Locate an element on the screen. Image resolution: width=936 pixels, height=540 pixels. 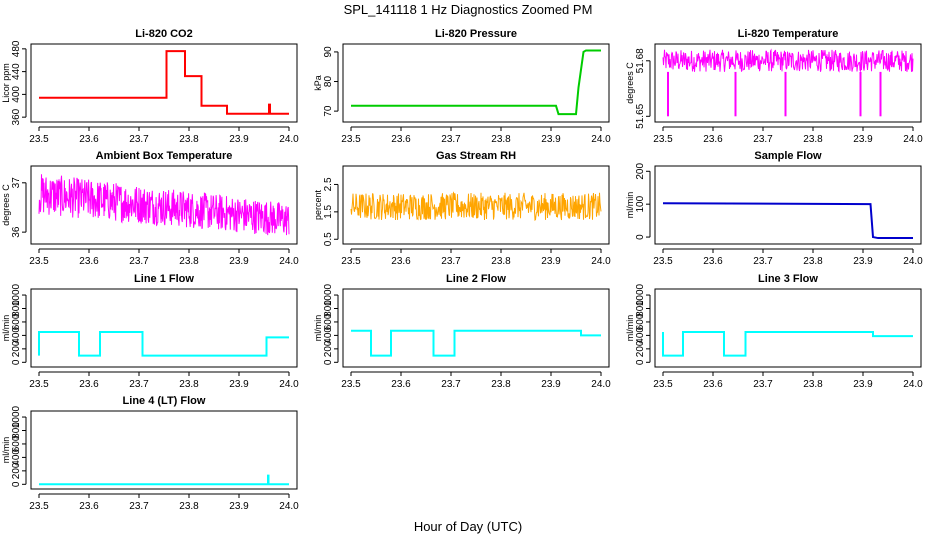
y-tick-label: 51.68 is located at coordinates (640, 60).